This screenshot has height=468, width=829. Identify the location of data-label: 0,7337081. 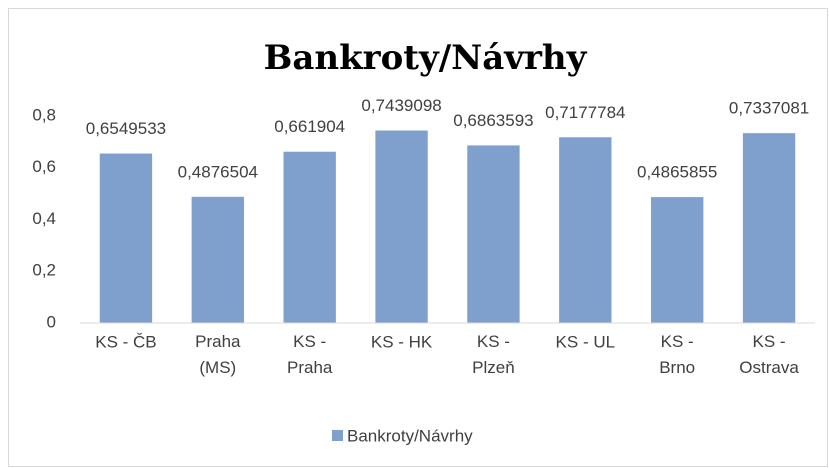
(769, 108).